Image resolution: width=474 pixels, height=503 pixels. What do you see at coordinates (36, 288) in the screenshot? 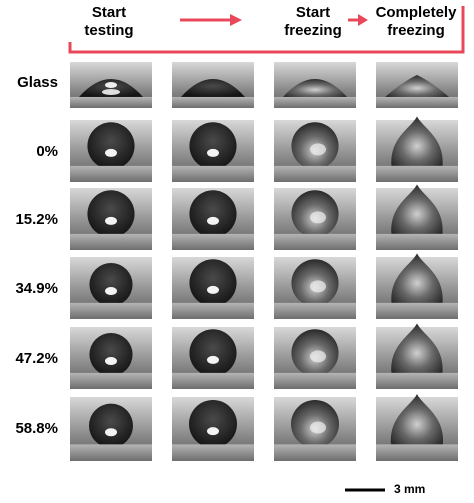
I see `row-label: 34.9%` at bounding box center [36, 288].